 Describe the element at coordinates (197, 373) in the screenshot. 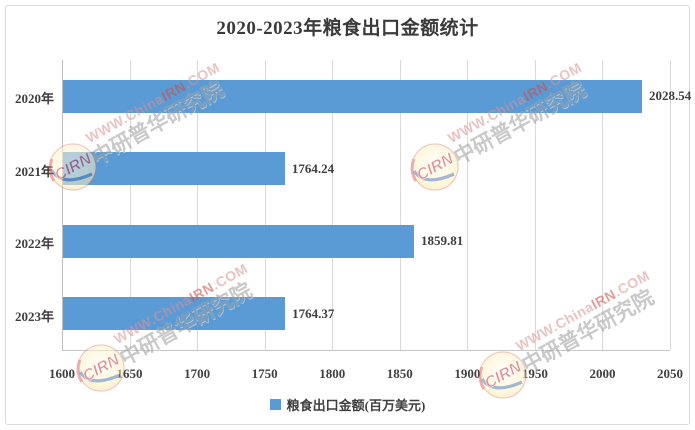

I see `x-tick-label: 1700` at that location.